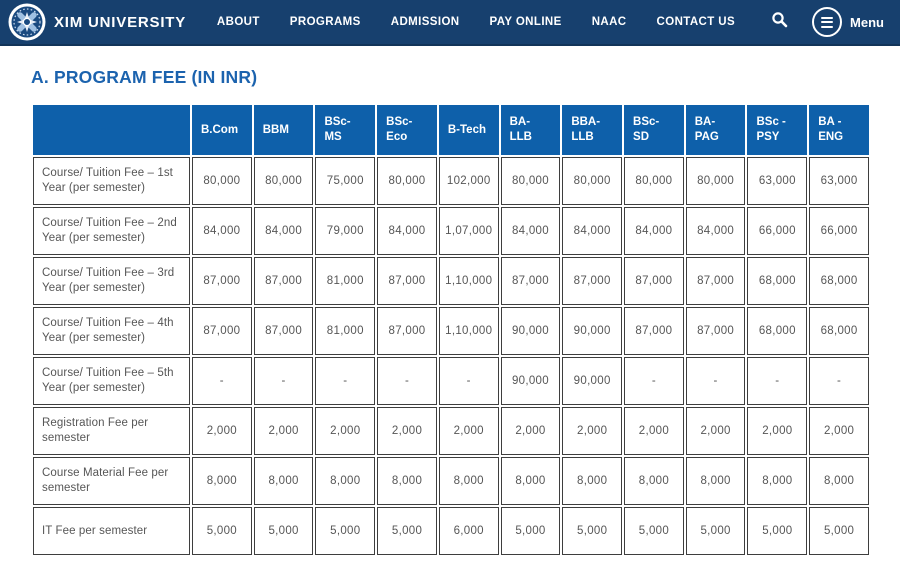 The image size is (900, 575). Describe the element at coordinates (715, 130) in the screenshot. I see `column-header: BA- PAG` at that location.